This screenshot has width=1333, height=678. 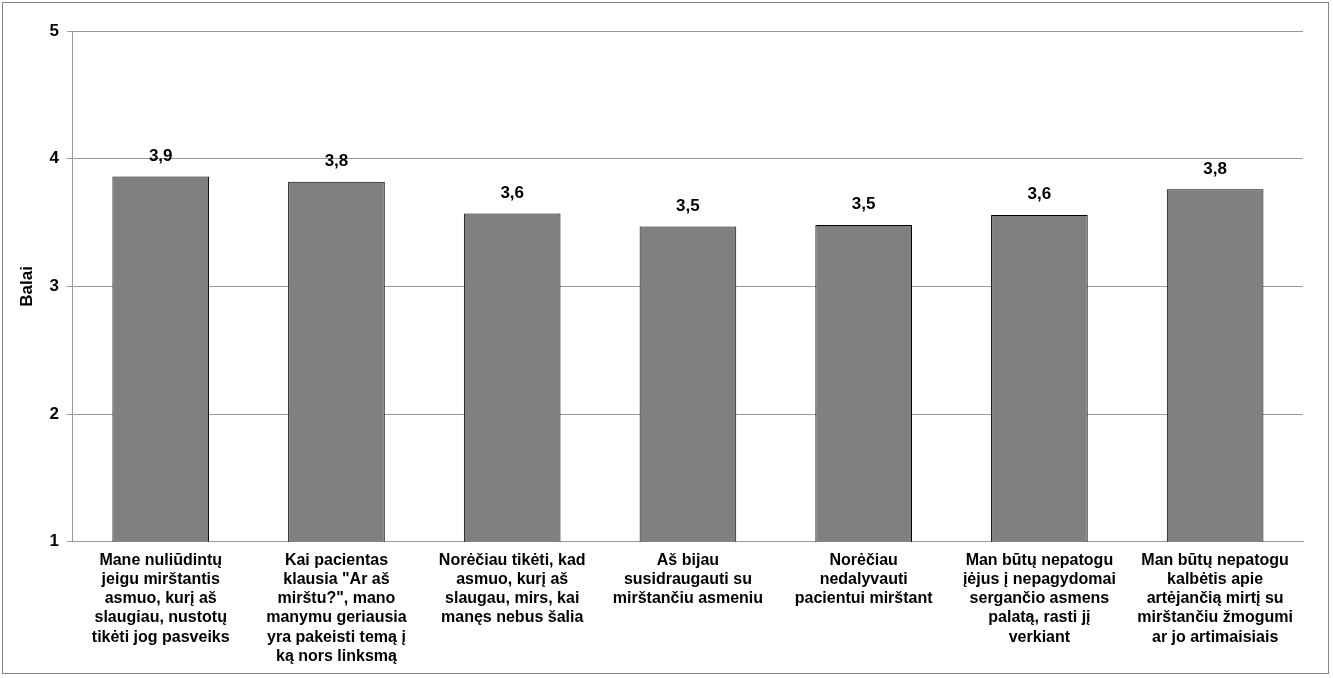 I want to click on x-tick-label: Mane nuliūdintų jeigu mirštantis asmuo, kurį aš slaugiau, nustotų tikėti jog pasveiks, so click(x=160, y=597).